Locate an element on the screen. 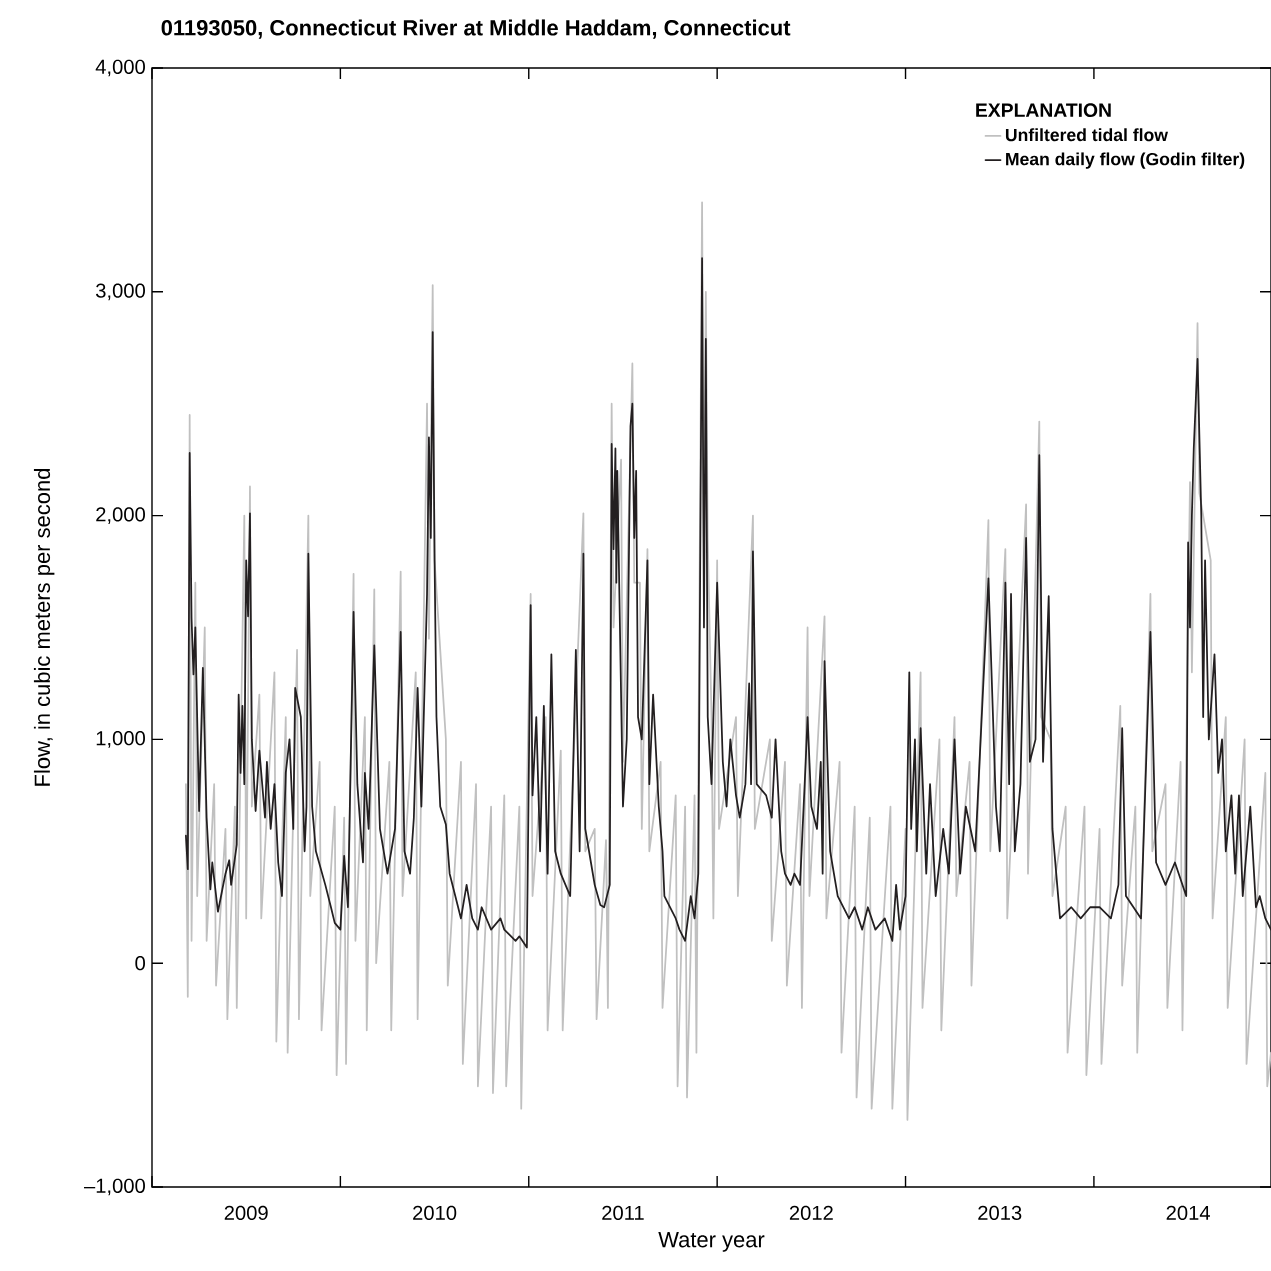  y-tick-label: 2,000 is located at coordinates (120, 515).